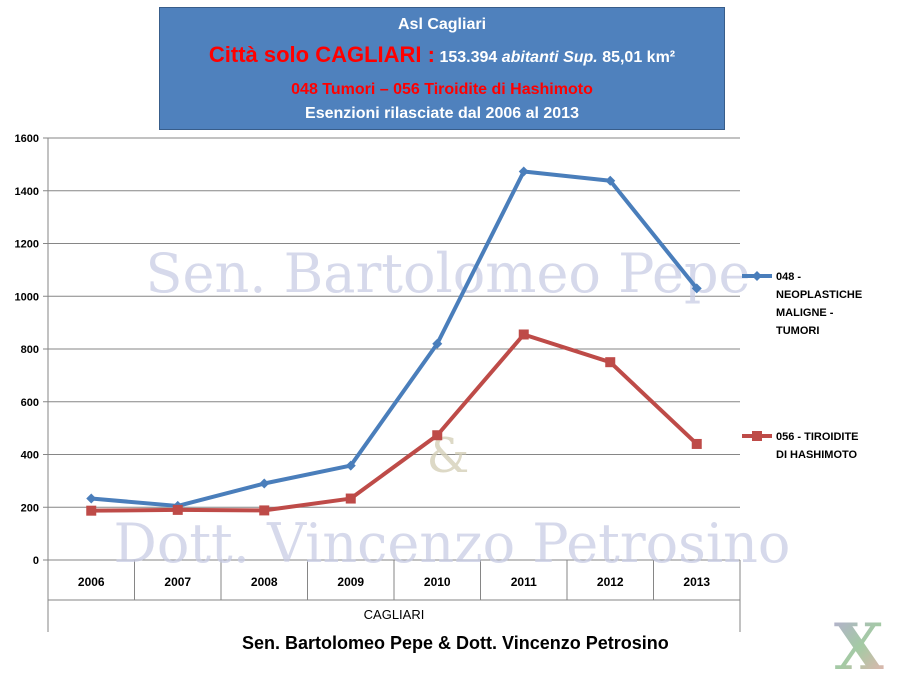  What do you see at coordinates (610, 582) in the screenshot?
I see `x-tick-label: 2012` at bounding box center [610, 582].